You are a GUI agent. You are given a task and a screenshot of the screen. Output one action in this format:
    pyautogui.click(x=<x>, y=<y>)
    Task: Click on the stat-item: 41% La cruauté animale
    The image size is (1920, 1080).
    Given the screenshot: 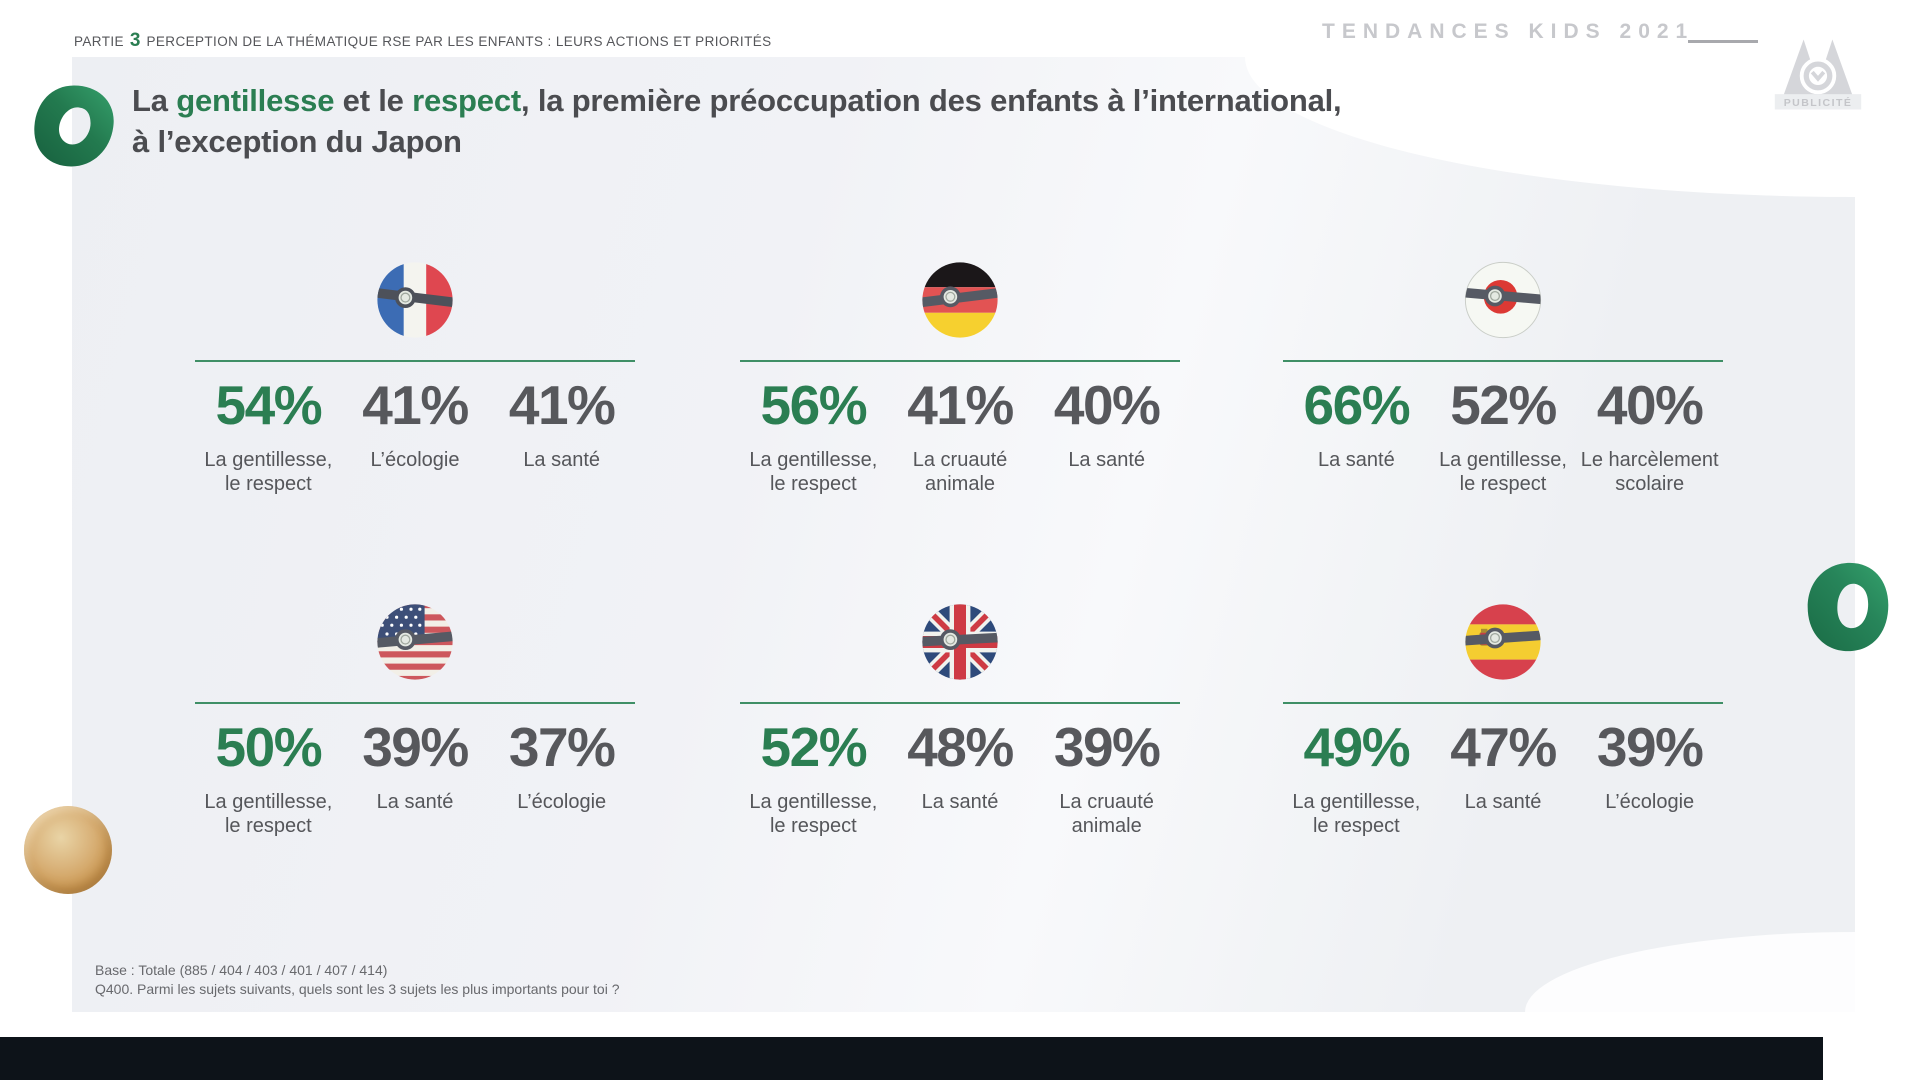 What is the action you would take?
    pyautogui.click(x=960, y=436)
    